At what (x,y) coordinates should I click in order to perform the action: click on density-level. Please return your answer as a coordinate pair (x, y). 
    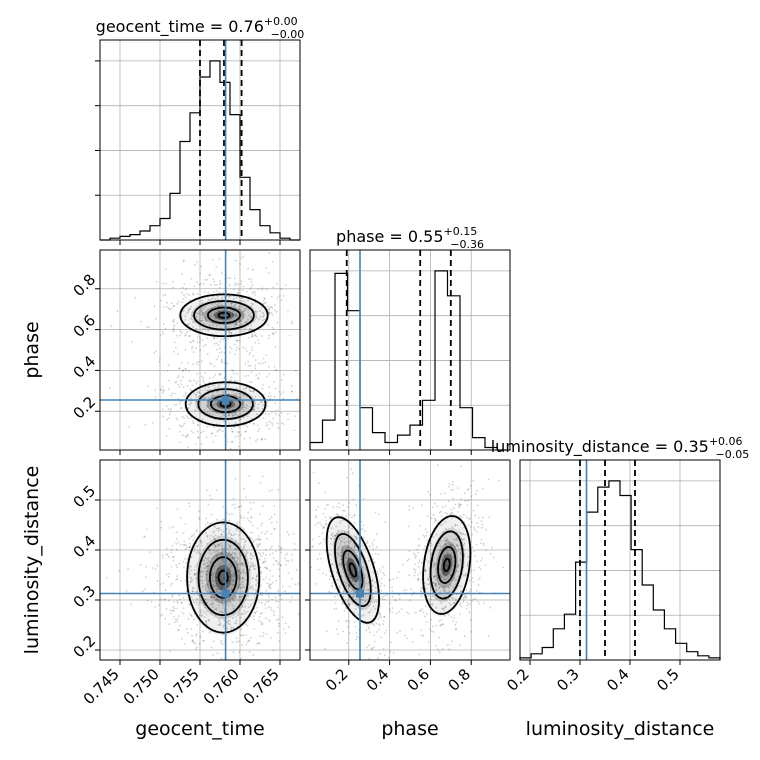
    Looking at the image, I should click on (224, 315).